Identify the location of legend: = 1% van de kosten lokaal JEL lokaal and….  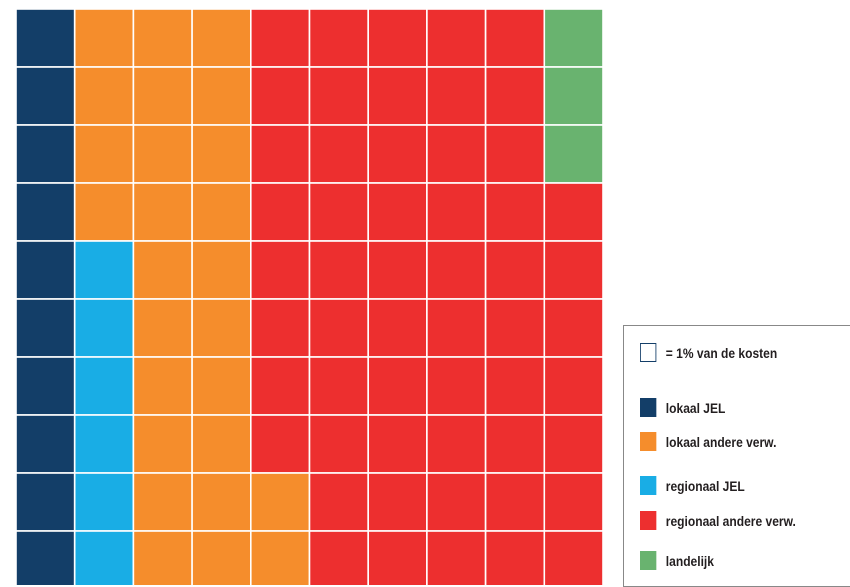
(736, 456).